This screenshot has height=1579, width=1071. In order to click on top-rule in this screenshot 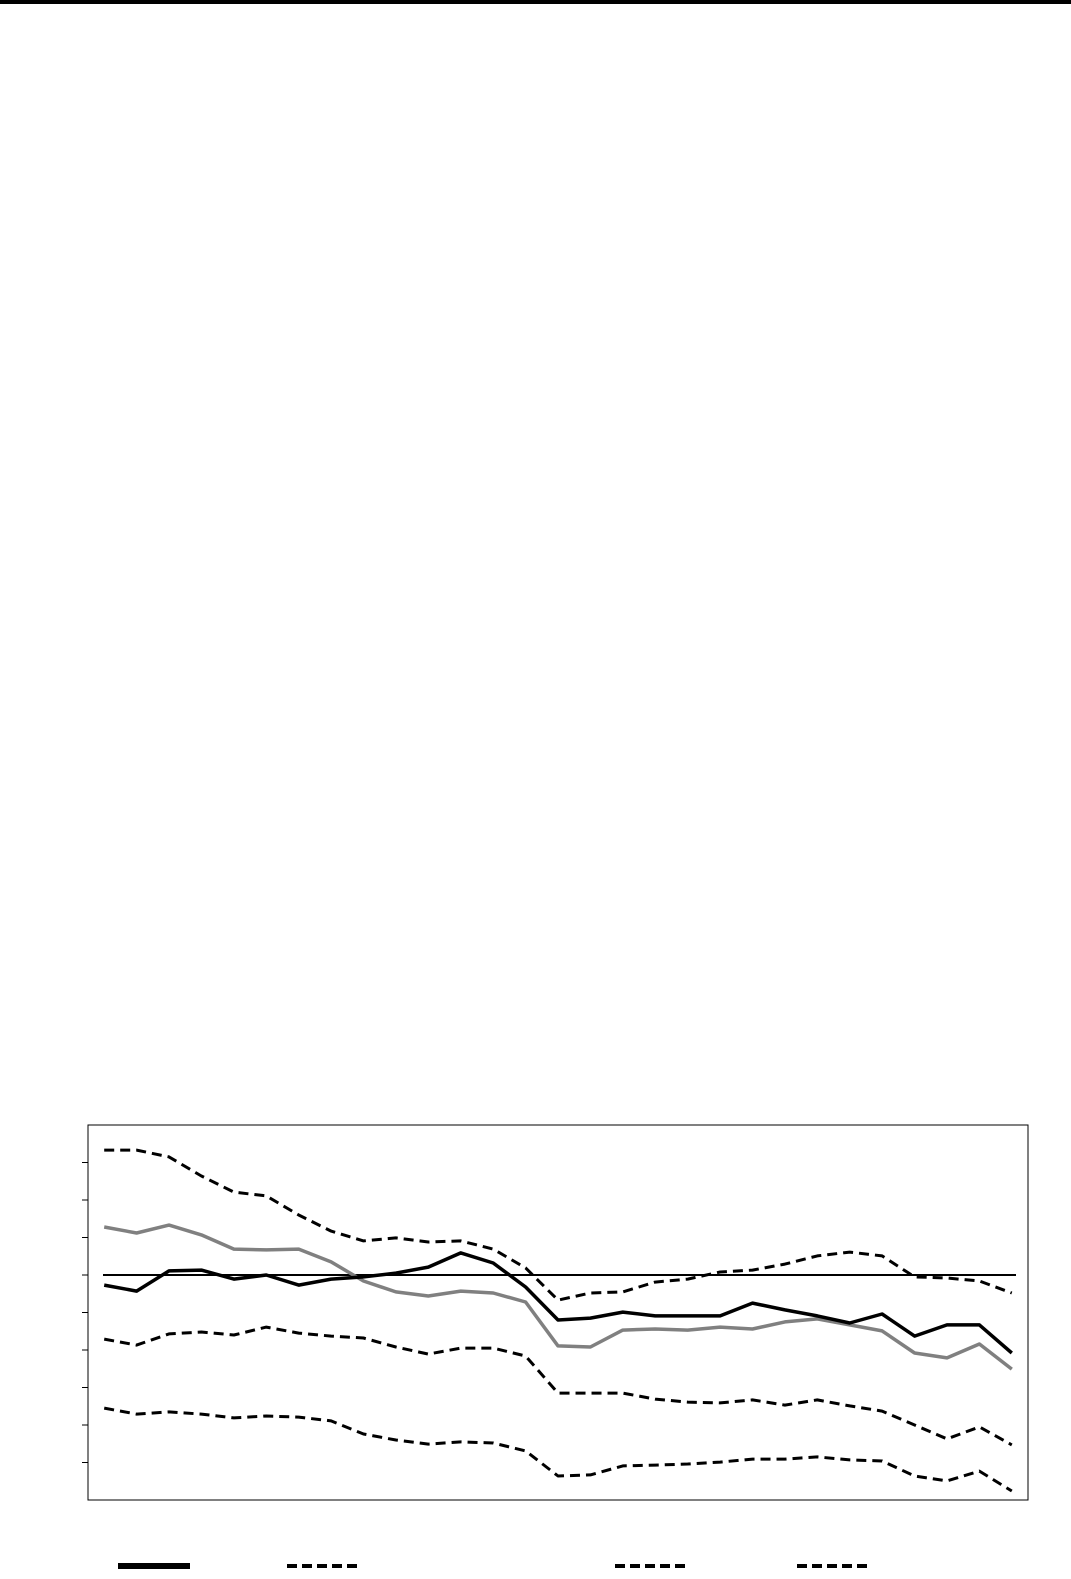, I will do `click(535, 2)`.